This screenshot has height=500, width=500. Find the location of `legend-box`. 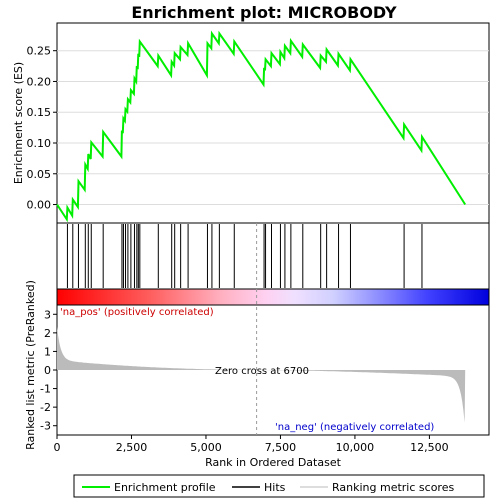

legend-box is located at coordinates (279, 486).